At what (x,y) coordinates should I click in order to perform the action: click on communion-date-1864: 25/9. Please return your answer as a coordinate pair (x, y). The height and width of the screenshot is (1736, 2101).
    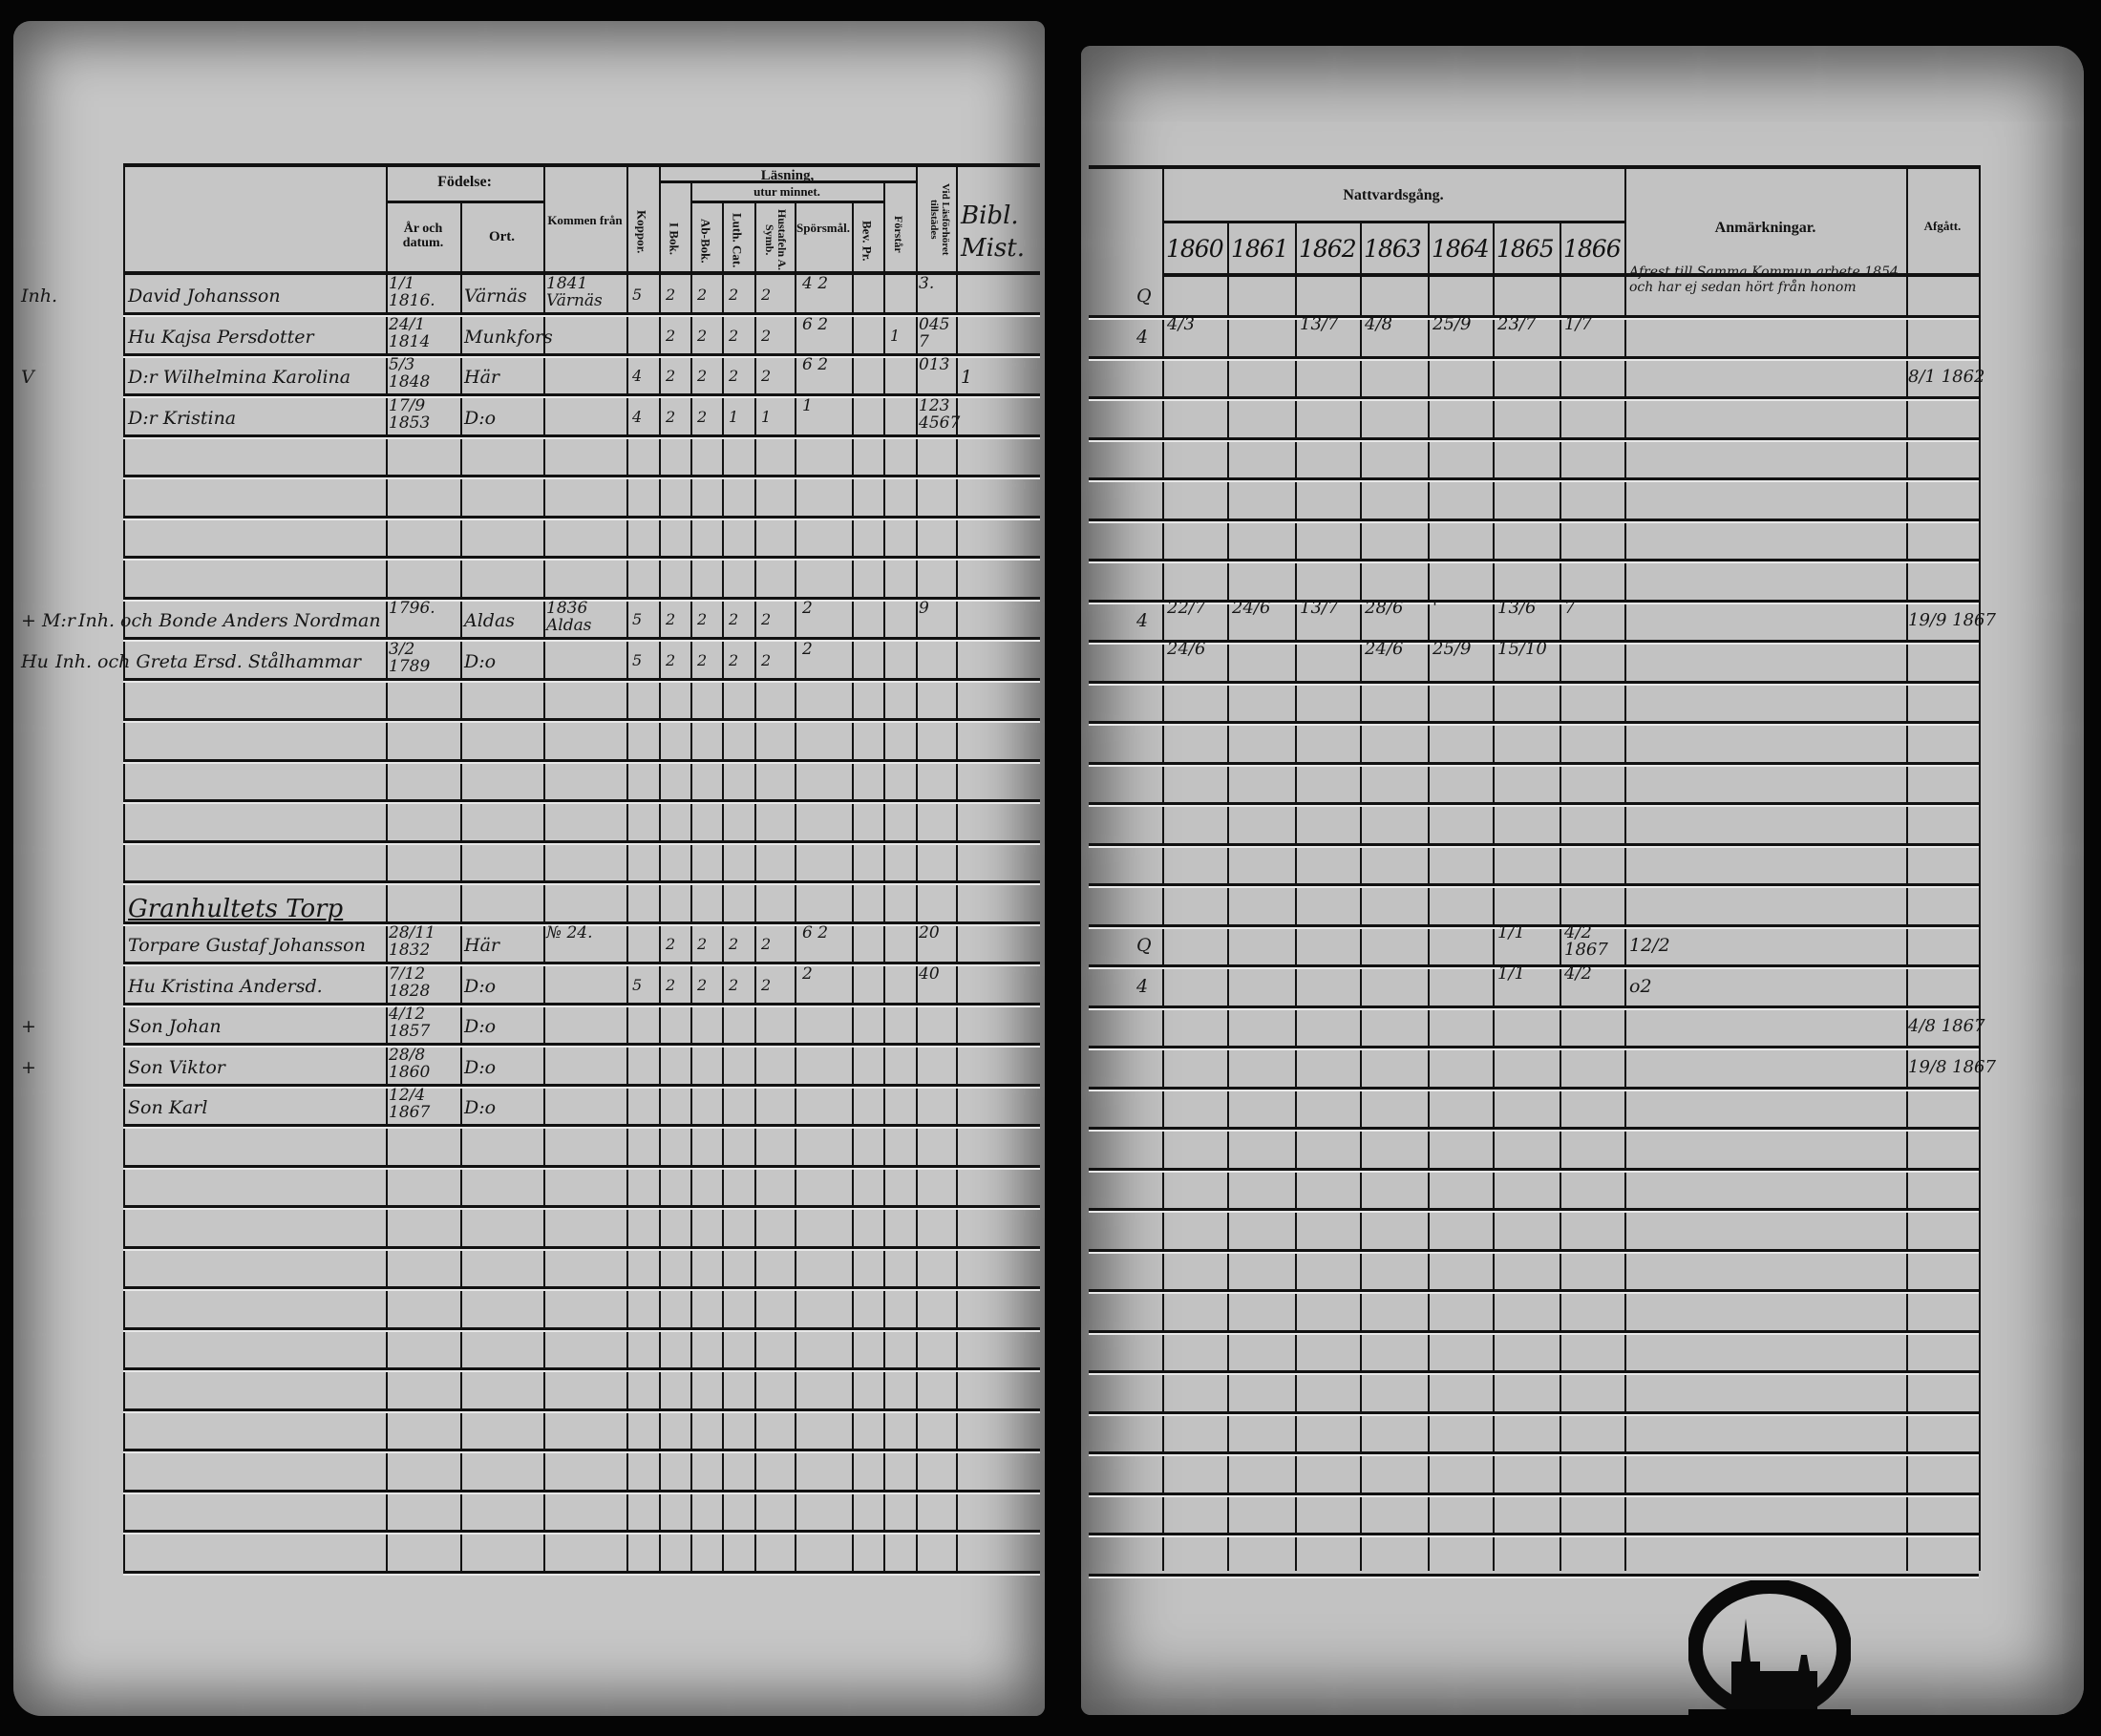
    Looking at the image, I should click on (1452, 648).